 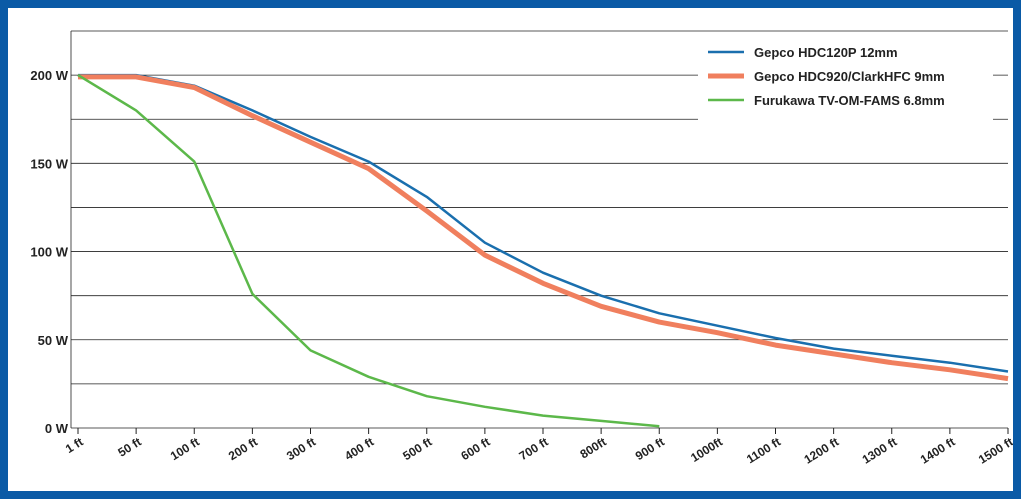 I want to click on legend-label: Gepco HDC120P 12mm, so click(x=826, y=52).